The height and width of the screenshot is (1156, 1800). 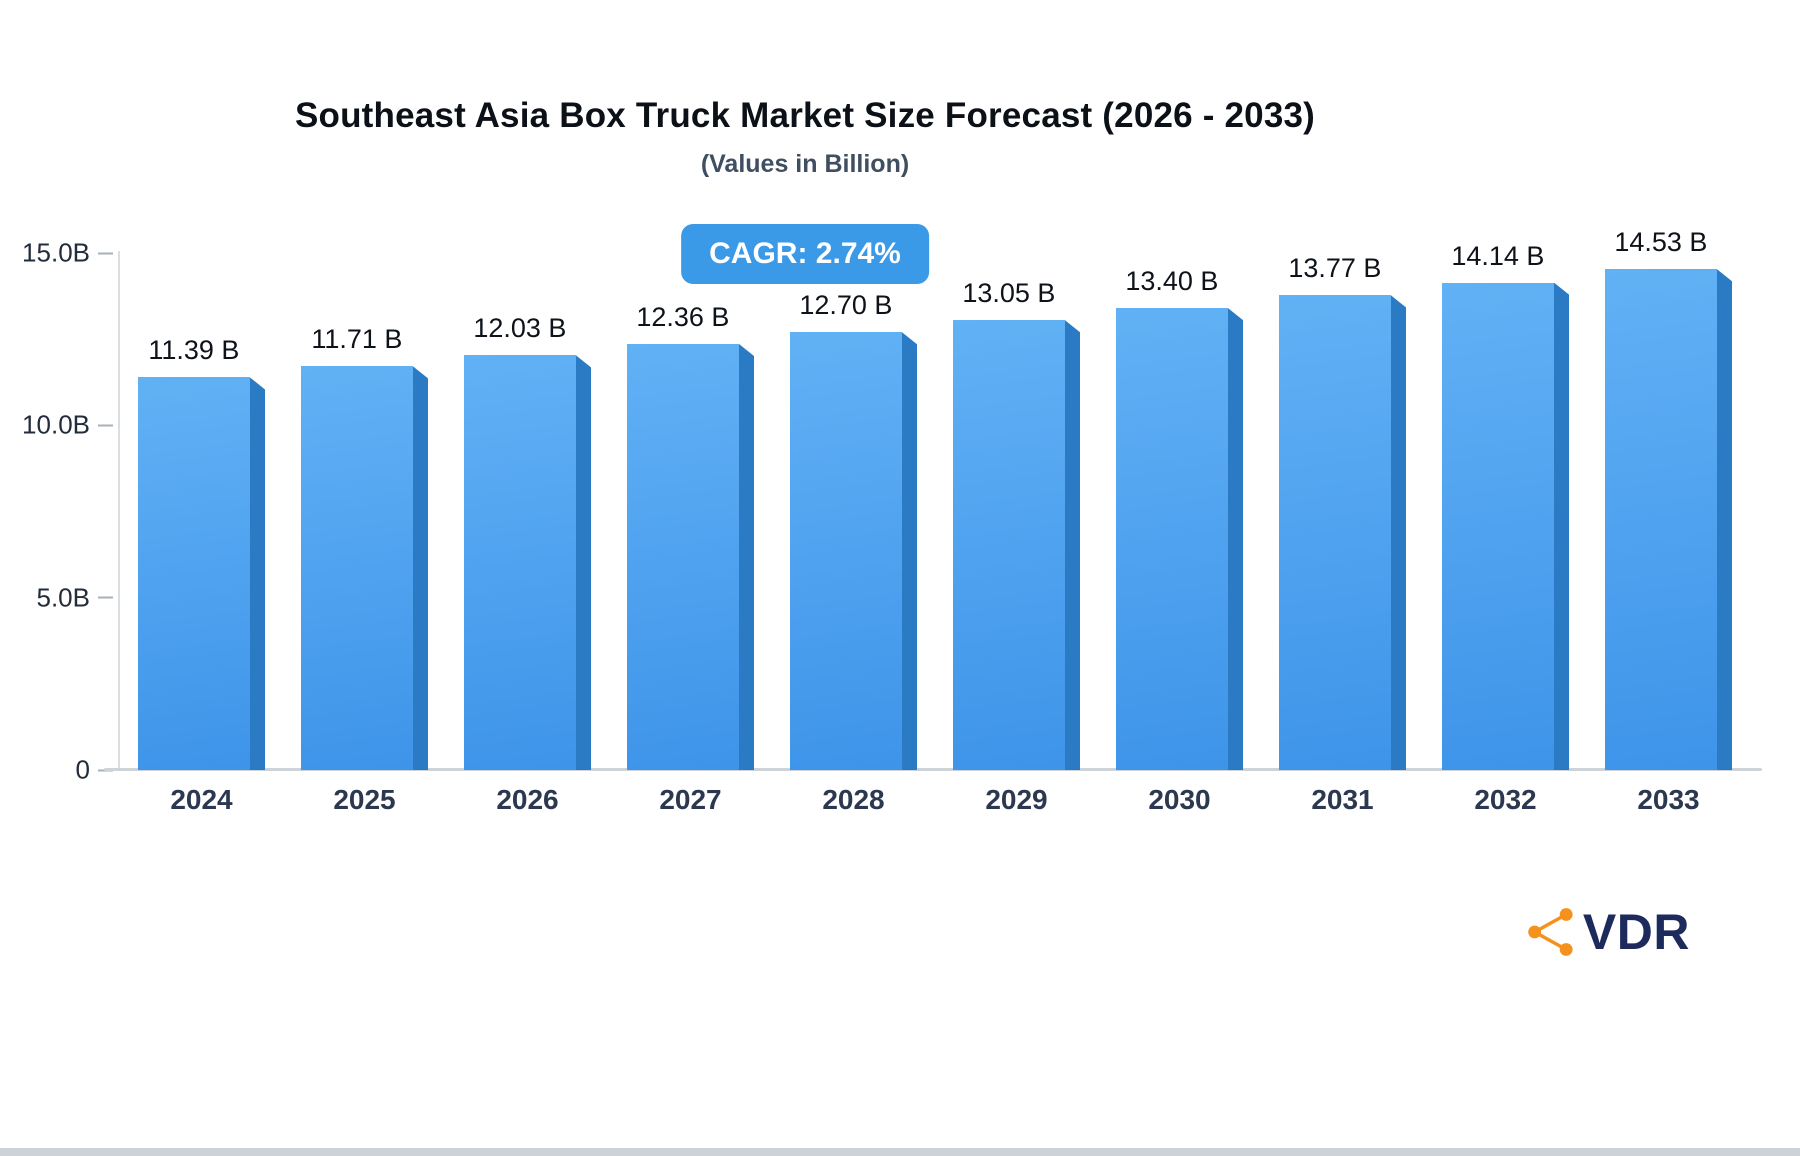 I want to click on brand-logo: VDR, so click(x=1606, y=932).